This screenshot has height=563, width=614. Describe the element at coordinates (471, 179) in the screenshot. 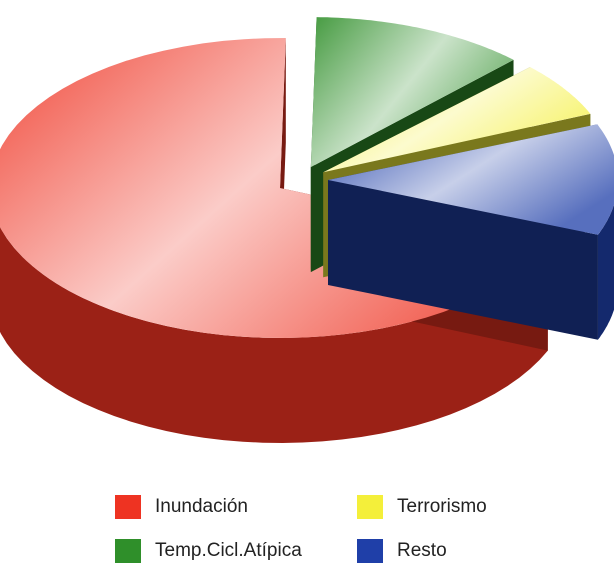

I see `slice-top-resto` at that location.